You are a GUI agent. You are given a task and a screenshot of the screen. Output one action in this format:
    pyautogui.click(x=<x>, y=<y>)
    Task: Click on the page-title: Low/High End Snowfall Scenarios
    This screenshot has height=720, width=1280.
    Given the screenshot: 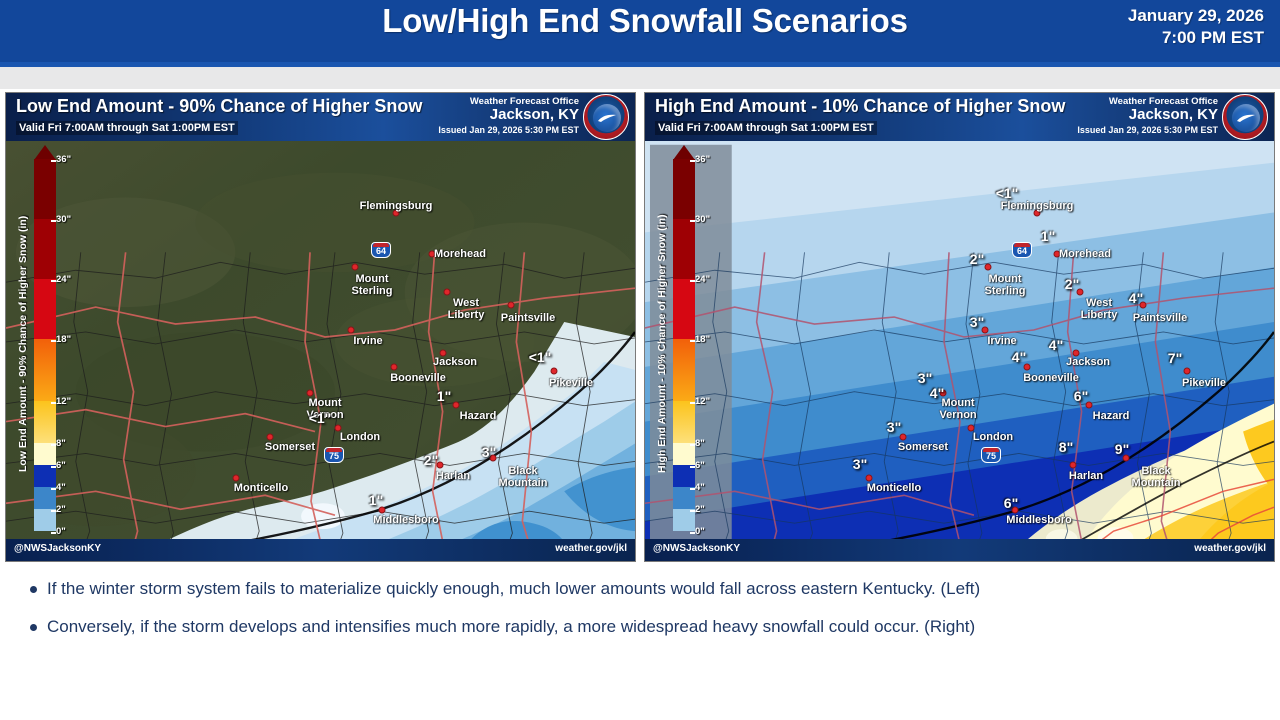 What is the action you would take?
    pyautogui.click(x=645, y=20)
    